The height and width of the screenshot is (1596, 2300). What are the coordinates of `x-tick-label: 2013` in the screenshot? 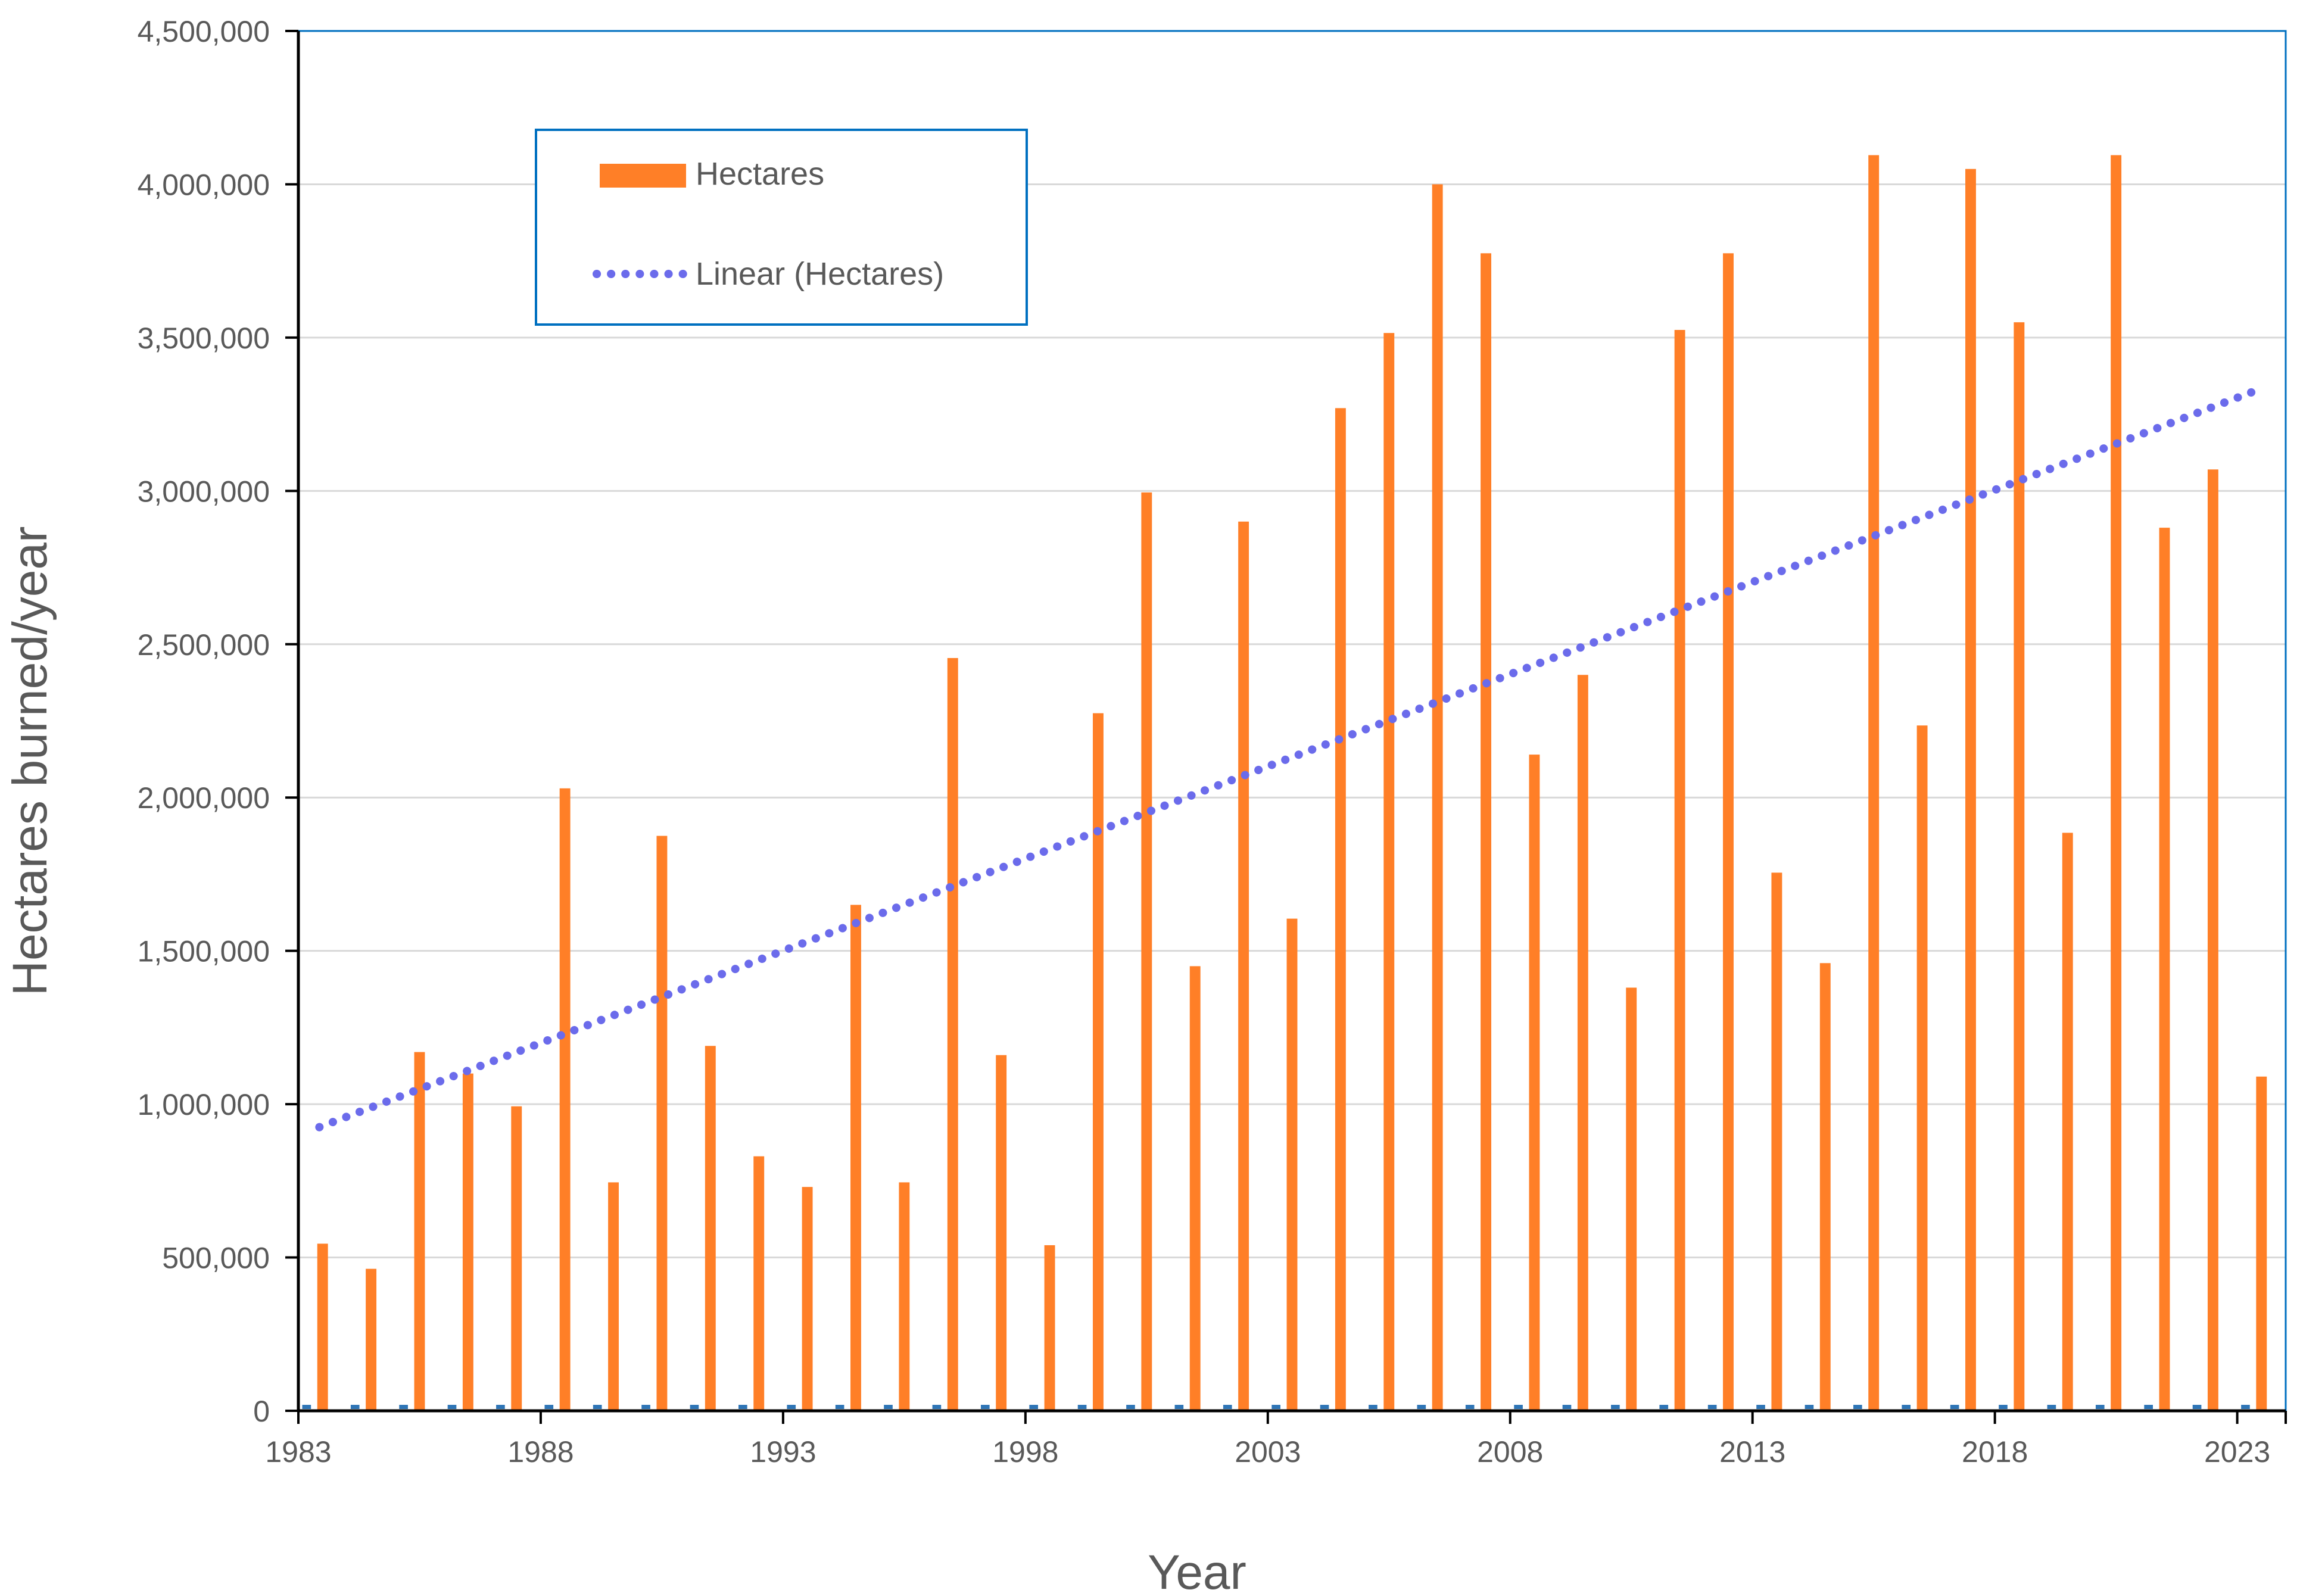 It's located at (1752, 1452).